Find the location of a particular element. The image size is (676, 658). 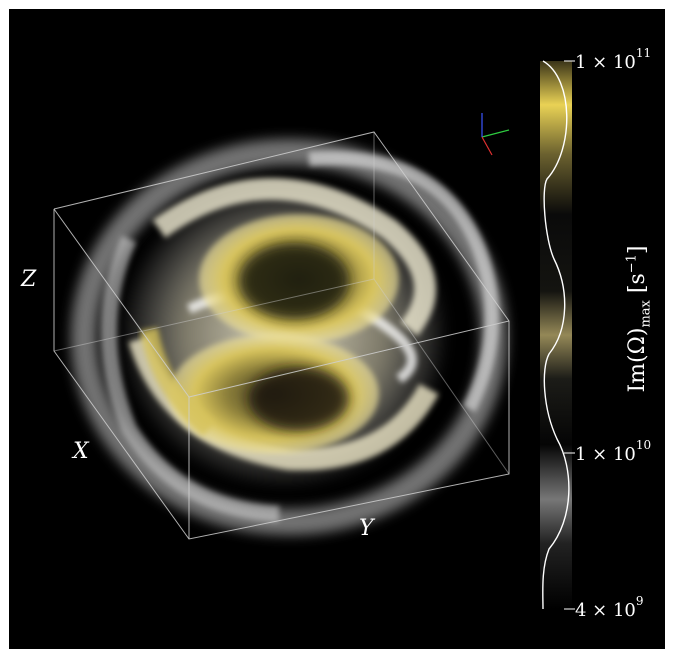

orientation-triad is located at coordinates (495, 134).